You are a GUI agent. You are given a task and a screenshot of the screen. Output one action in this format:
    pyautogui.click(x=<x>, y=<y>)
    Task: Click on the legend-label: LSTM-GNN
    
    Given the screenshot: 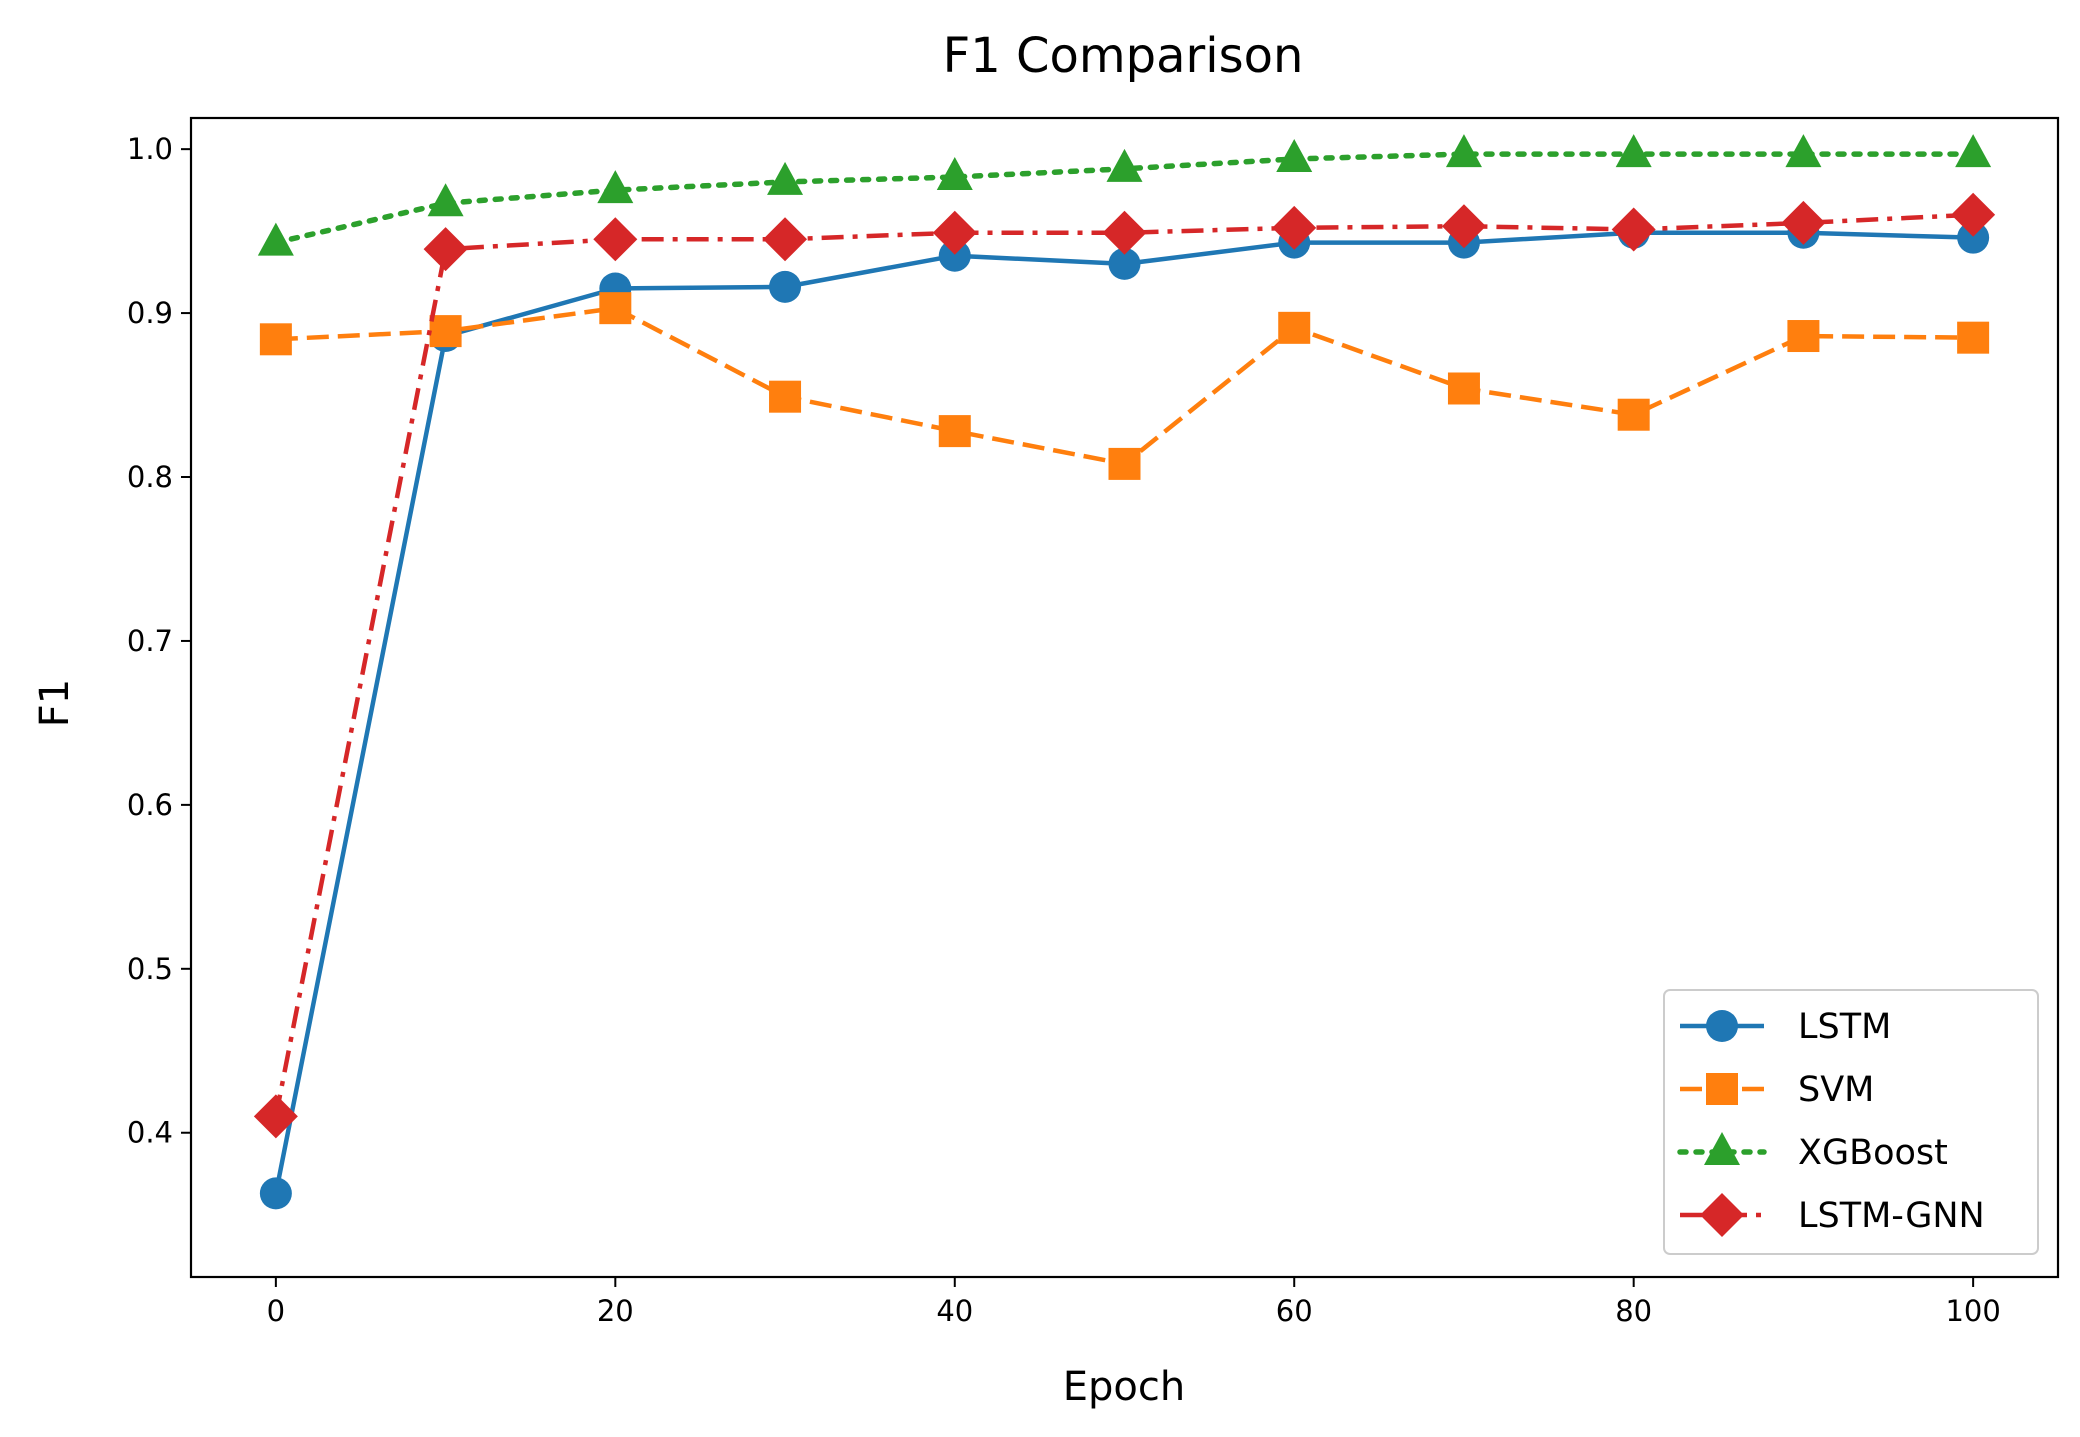 What is the action you would take?
    pyautogui.click(x=1891, y=1216)
    